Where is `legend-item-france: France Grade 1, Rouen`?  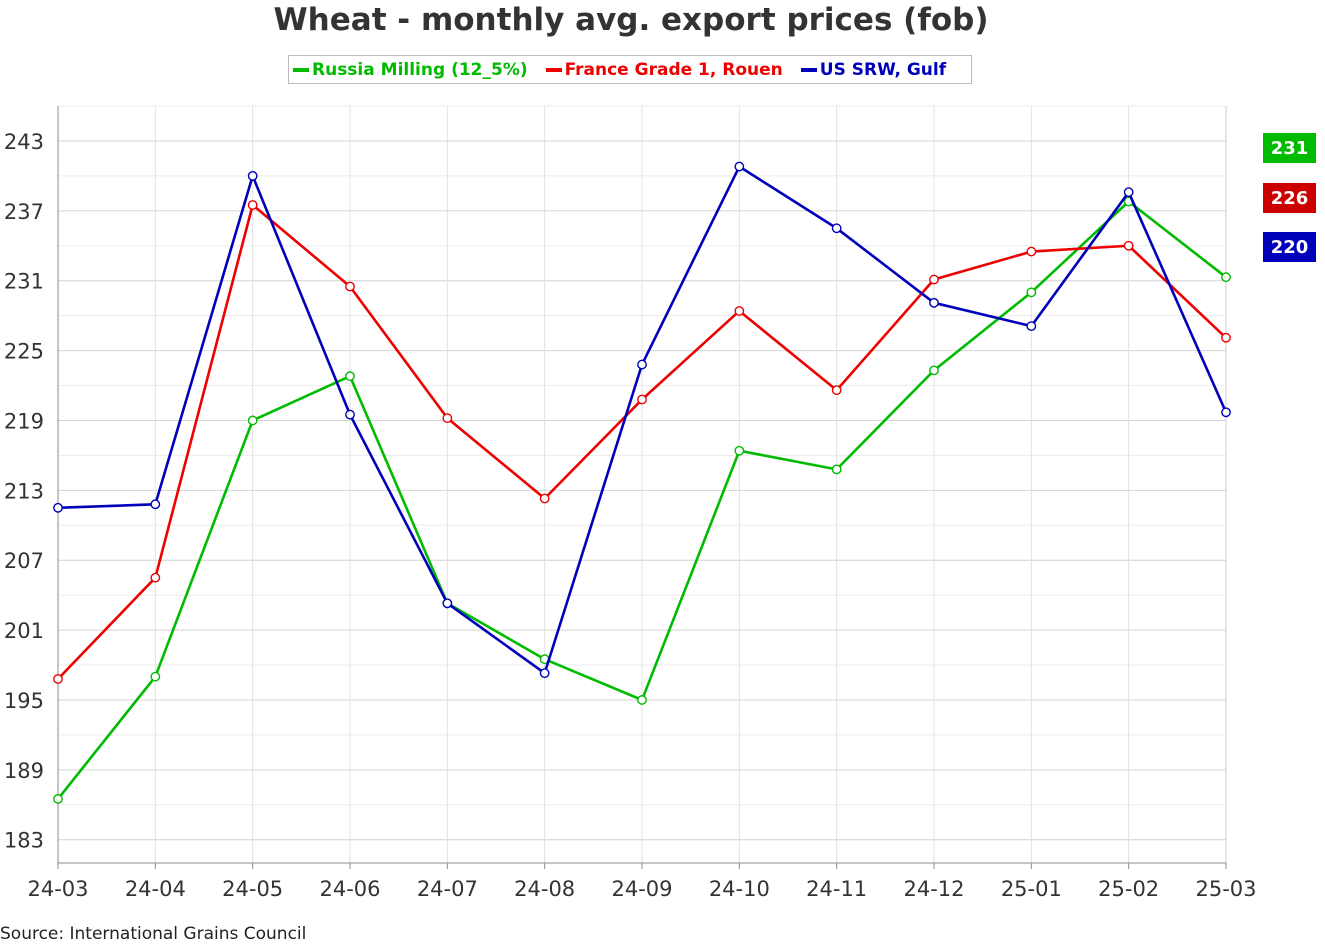
legend-item-france: France Grade 1, Rouen is located at coordinates (664, 69).